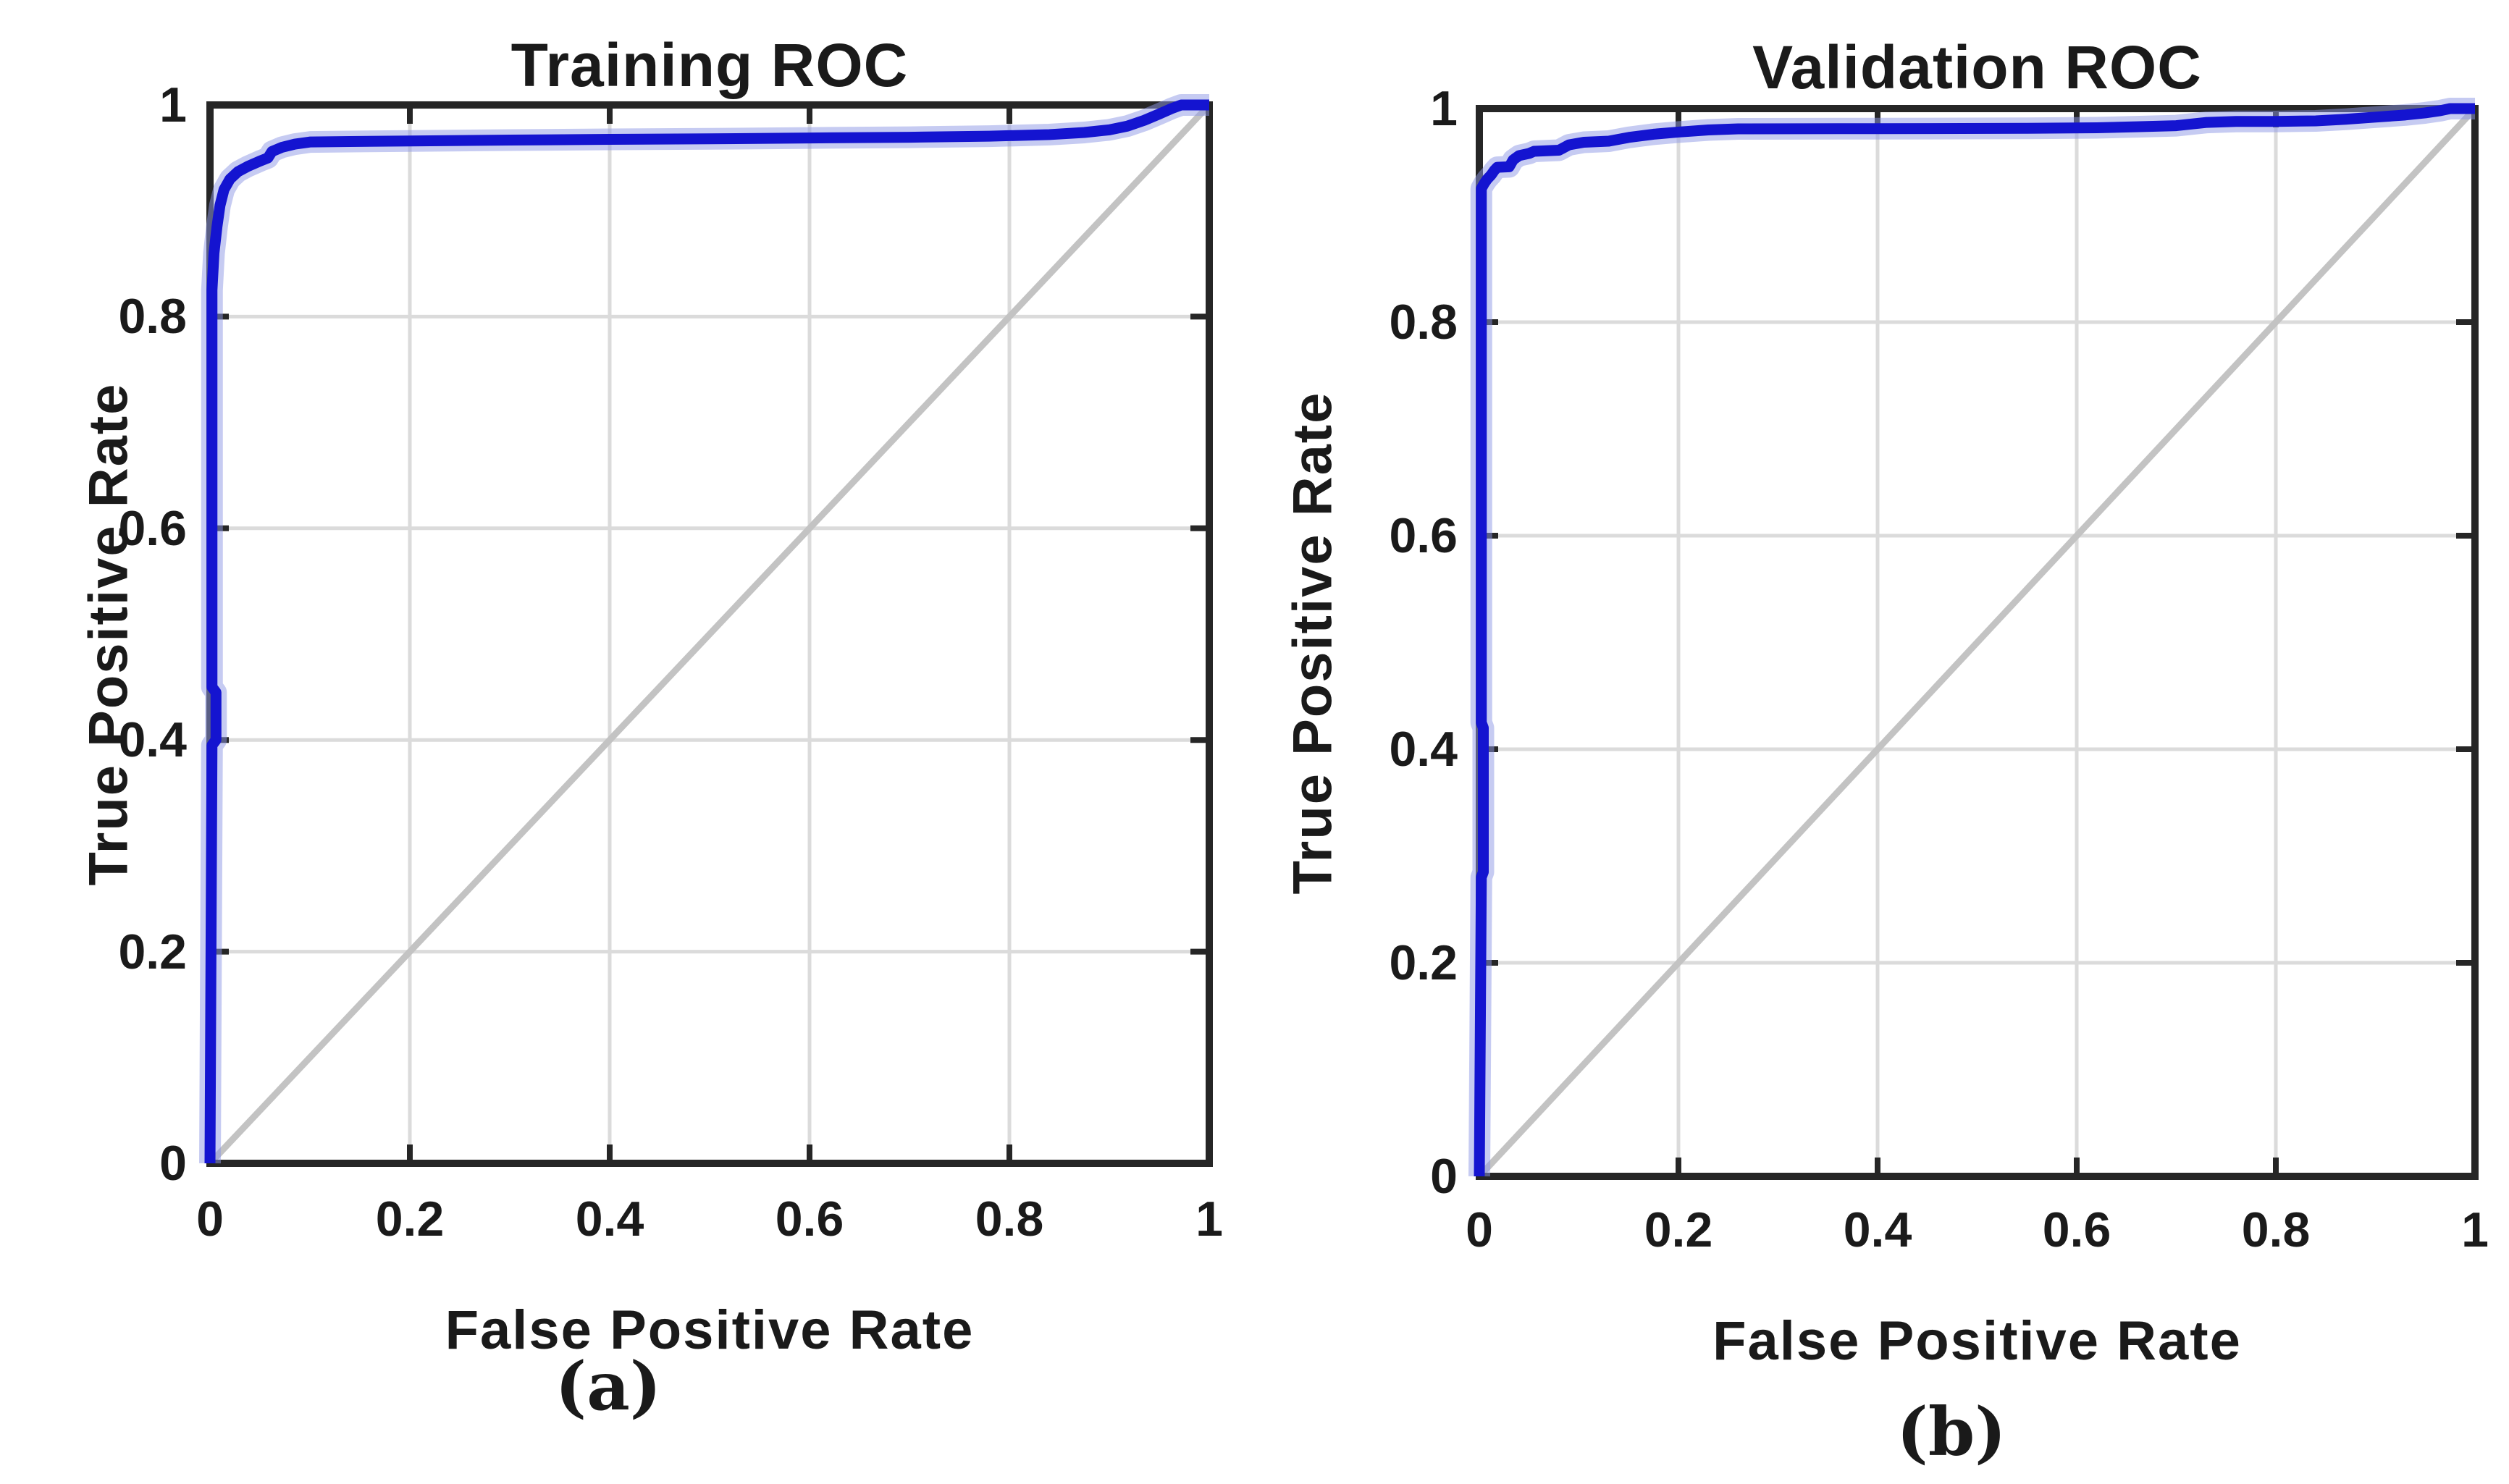 This screenshot has height=1484, width=2509. What do you see at coordinates (1977, 67) in the screenshot?
I see `validation-plot-title: Validation ROC` at bounding box center [1977, 67].